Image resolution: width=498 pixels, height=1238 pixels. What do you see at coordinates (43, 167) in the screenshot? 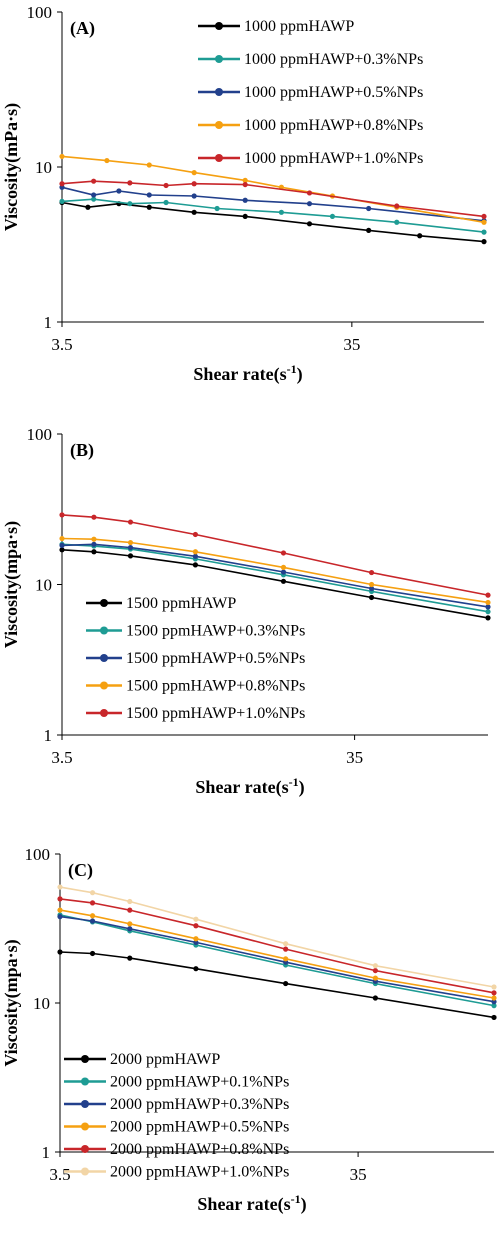
I see `y-tick-label-a: 10` at bounding box center [43, 167].